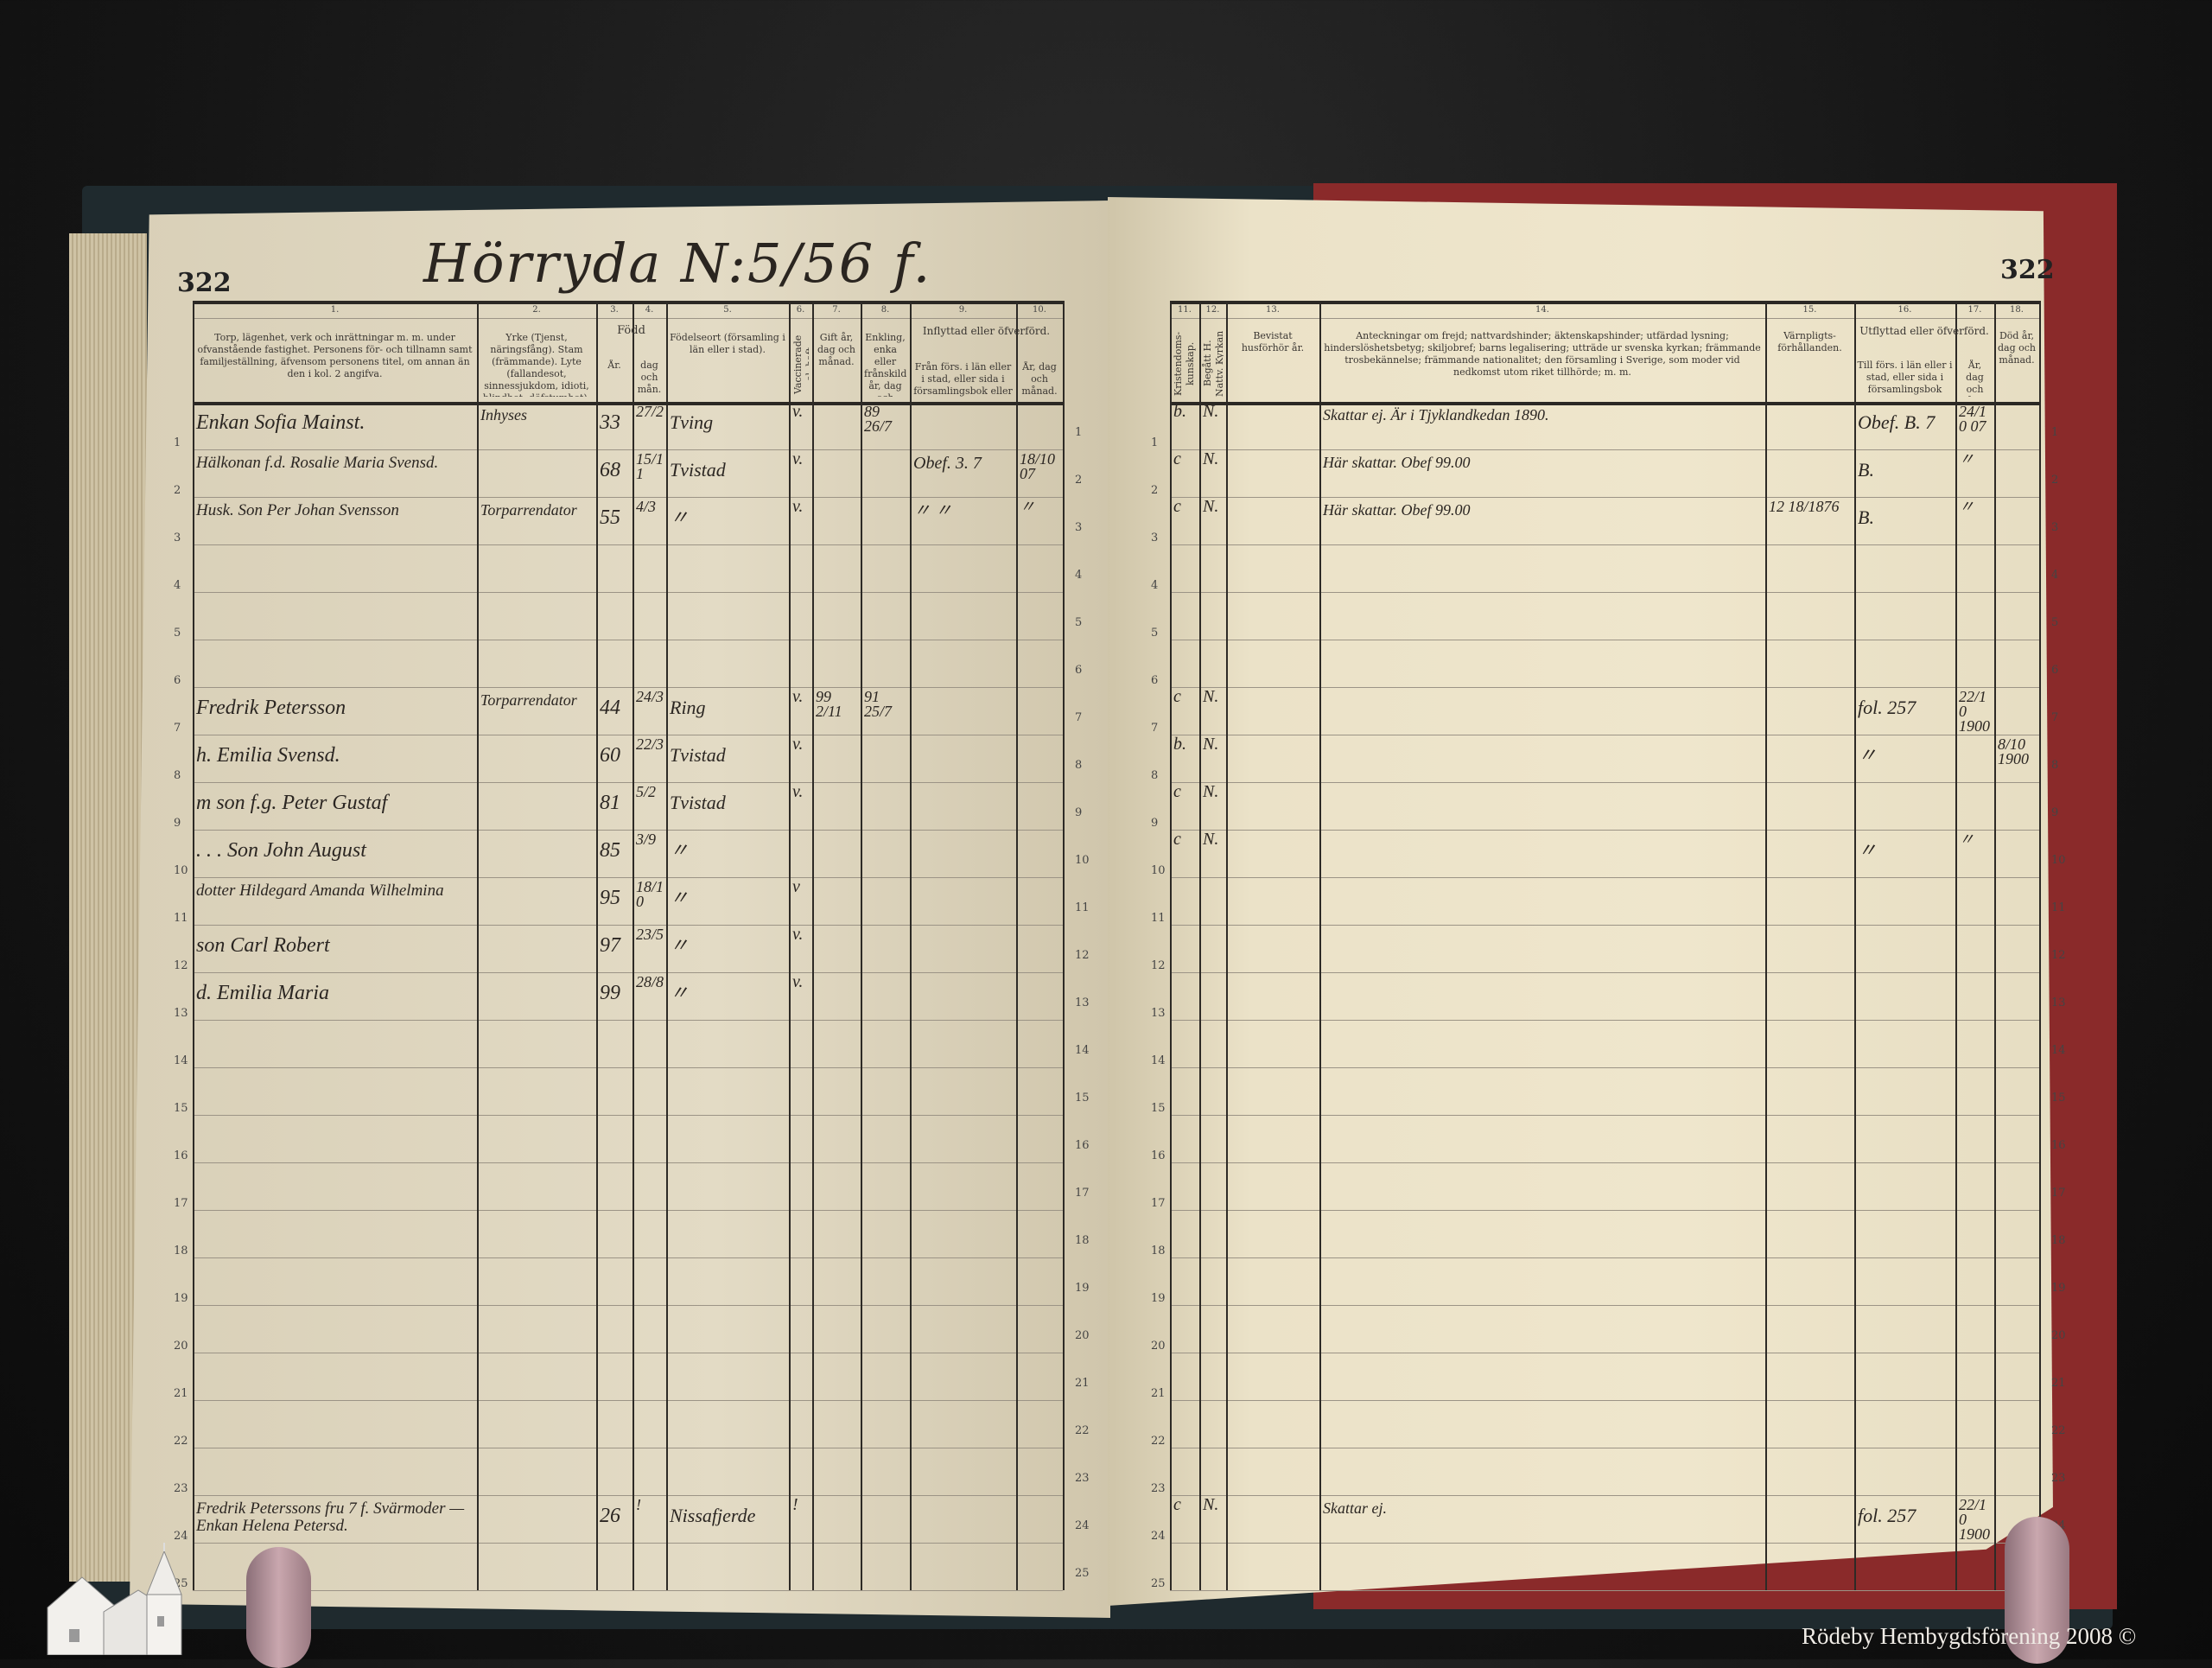 The width and height of the screenshot is (2212, 1668). Describe the element at coordinates (986, 331) in the screenshot. I see `header-inflyttad: Inflyttad eller öfverförd.` at that location.